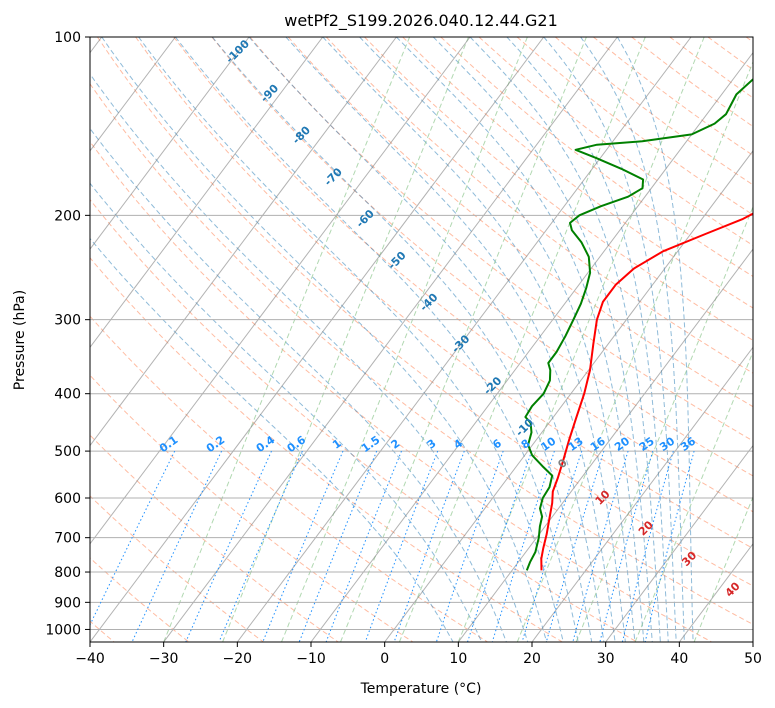 The width and height of the screenshot is (775, 708). Describe the element at coordinates (384, 659) in the screenshot. I see `x-tick-label: 0` at that location.